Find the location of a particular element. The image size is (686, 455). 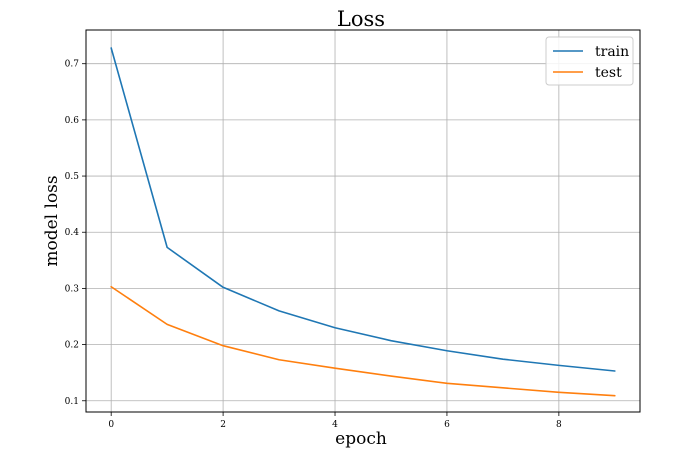

x-tick-label: 4 is located at coordinates (335, 425).